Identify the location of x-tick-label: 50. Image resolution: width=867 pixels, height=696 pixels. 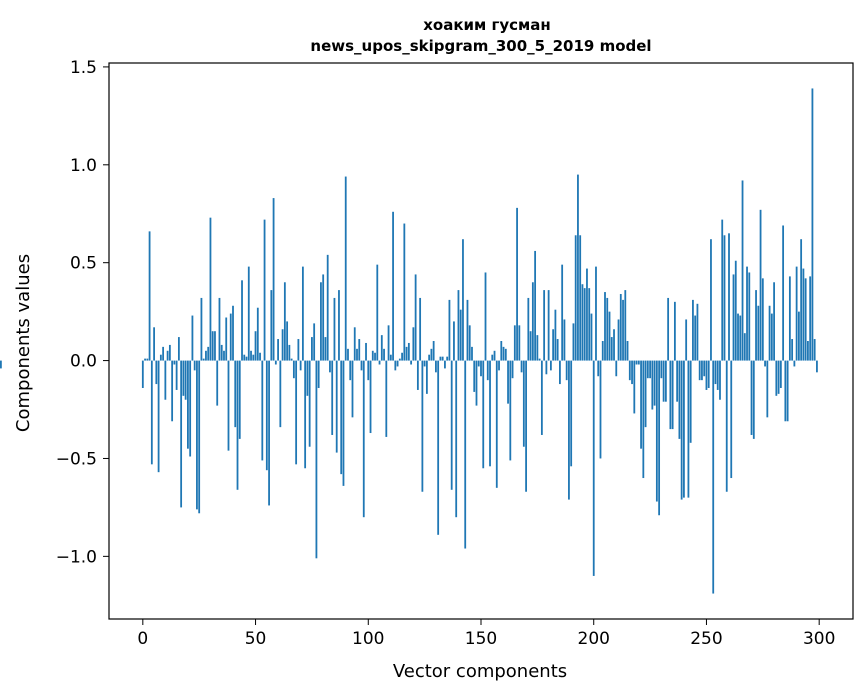
(256, 639).